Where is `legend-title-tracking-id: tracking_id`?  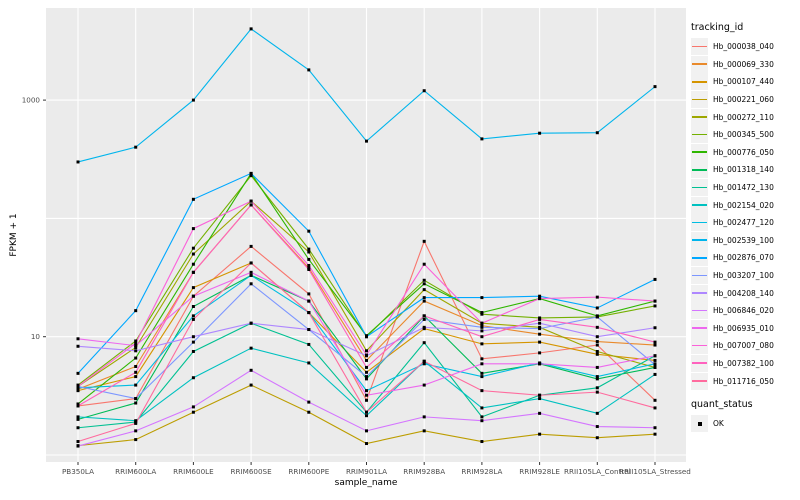 legend-title-tracking-id: tracking_id is located at coordinates (717, 27).